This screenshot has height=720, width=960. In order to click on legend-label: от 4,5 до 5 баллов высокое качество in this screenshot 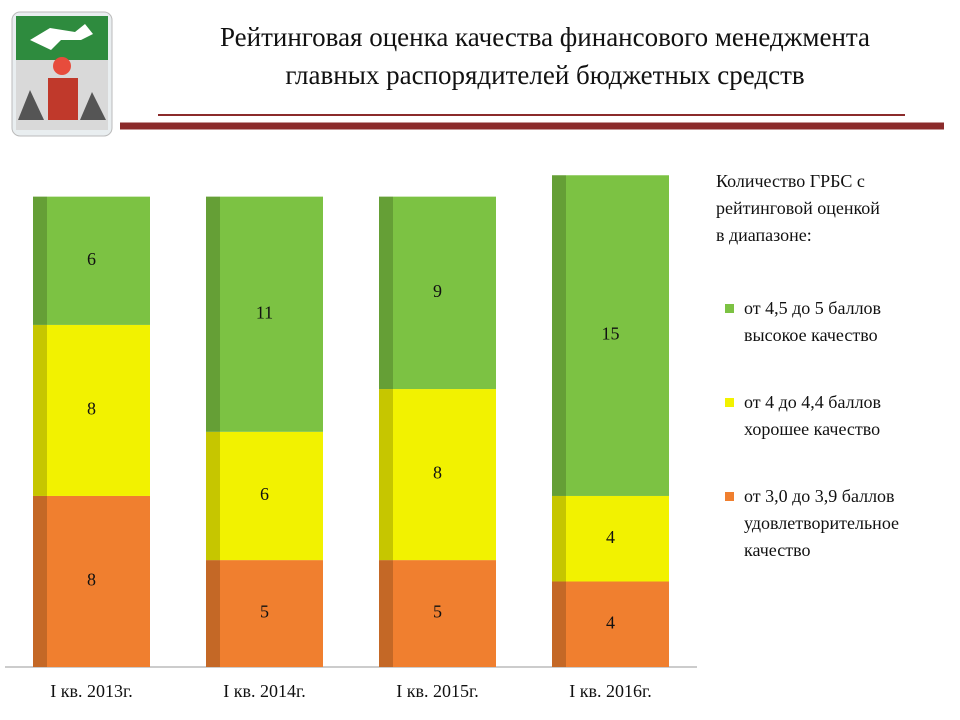, I will do `click(813, 321)`.